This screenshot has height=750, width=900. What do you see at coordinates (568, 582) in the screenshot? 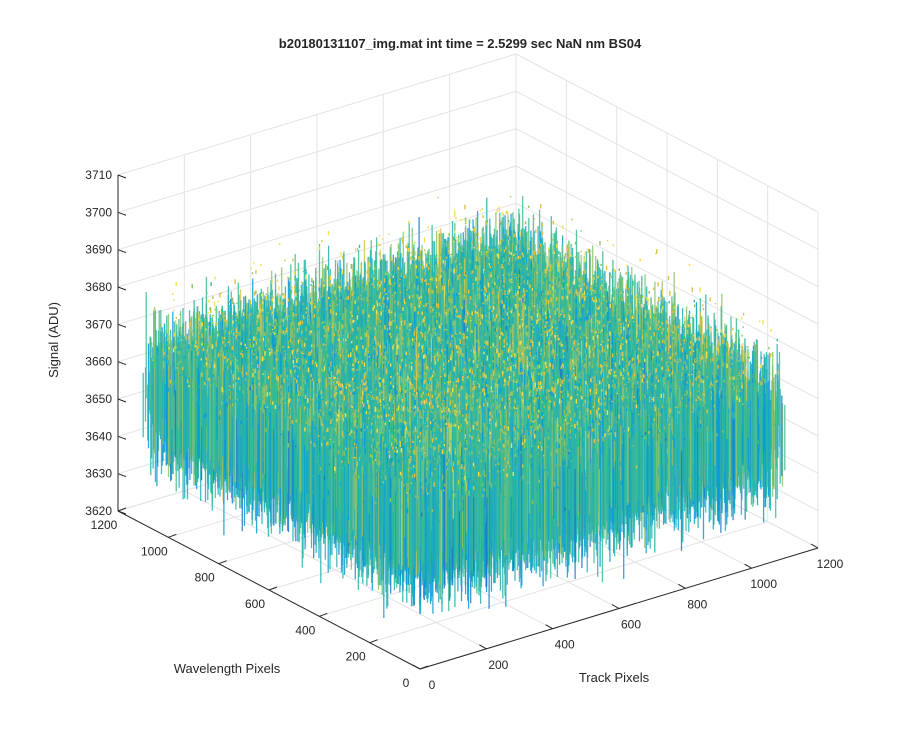
I see `floor-grid-line` at bounding box center [568, 582].